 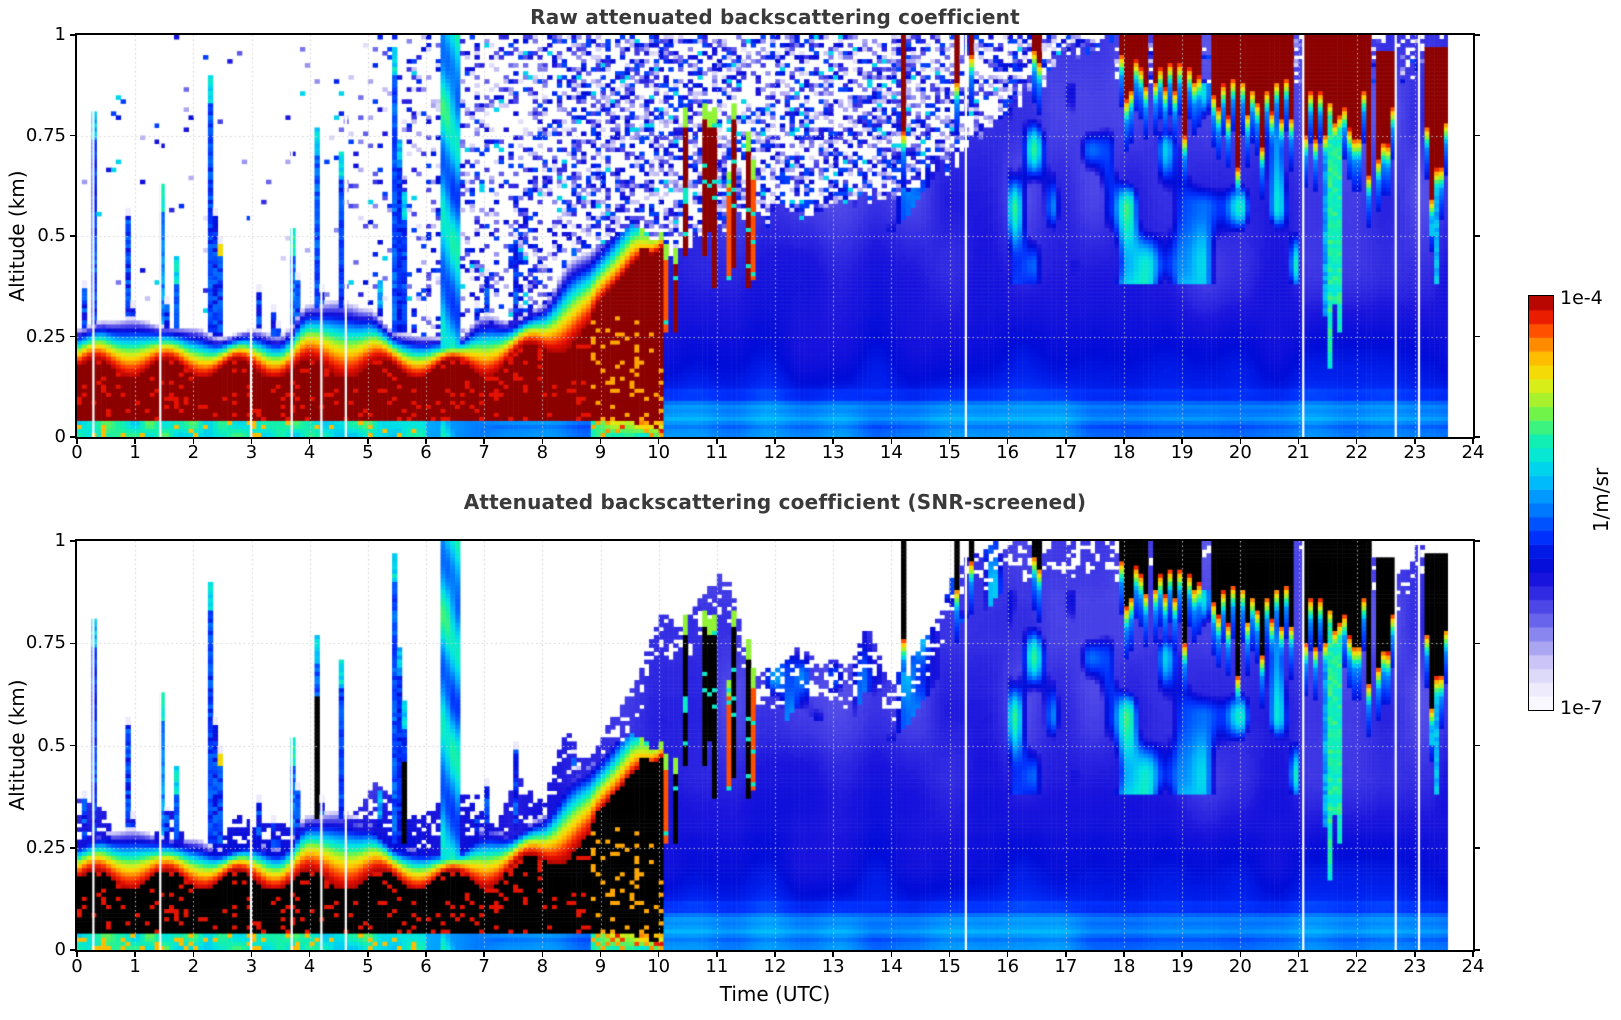 I want to click on x-axis-label: Time (UTC), so click(x=775, y=994).